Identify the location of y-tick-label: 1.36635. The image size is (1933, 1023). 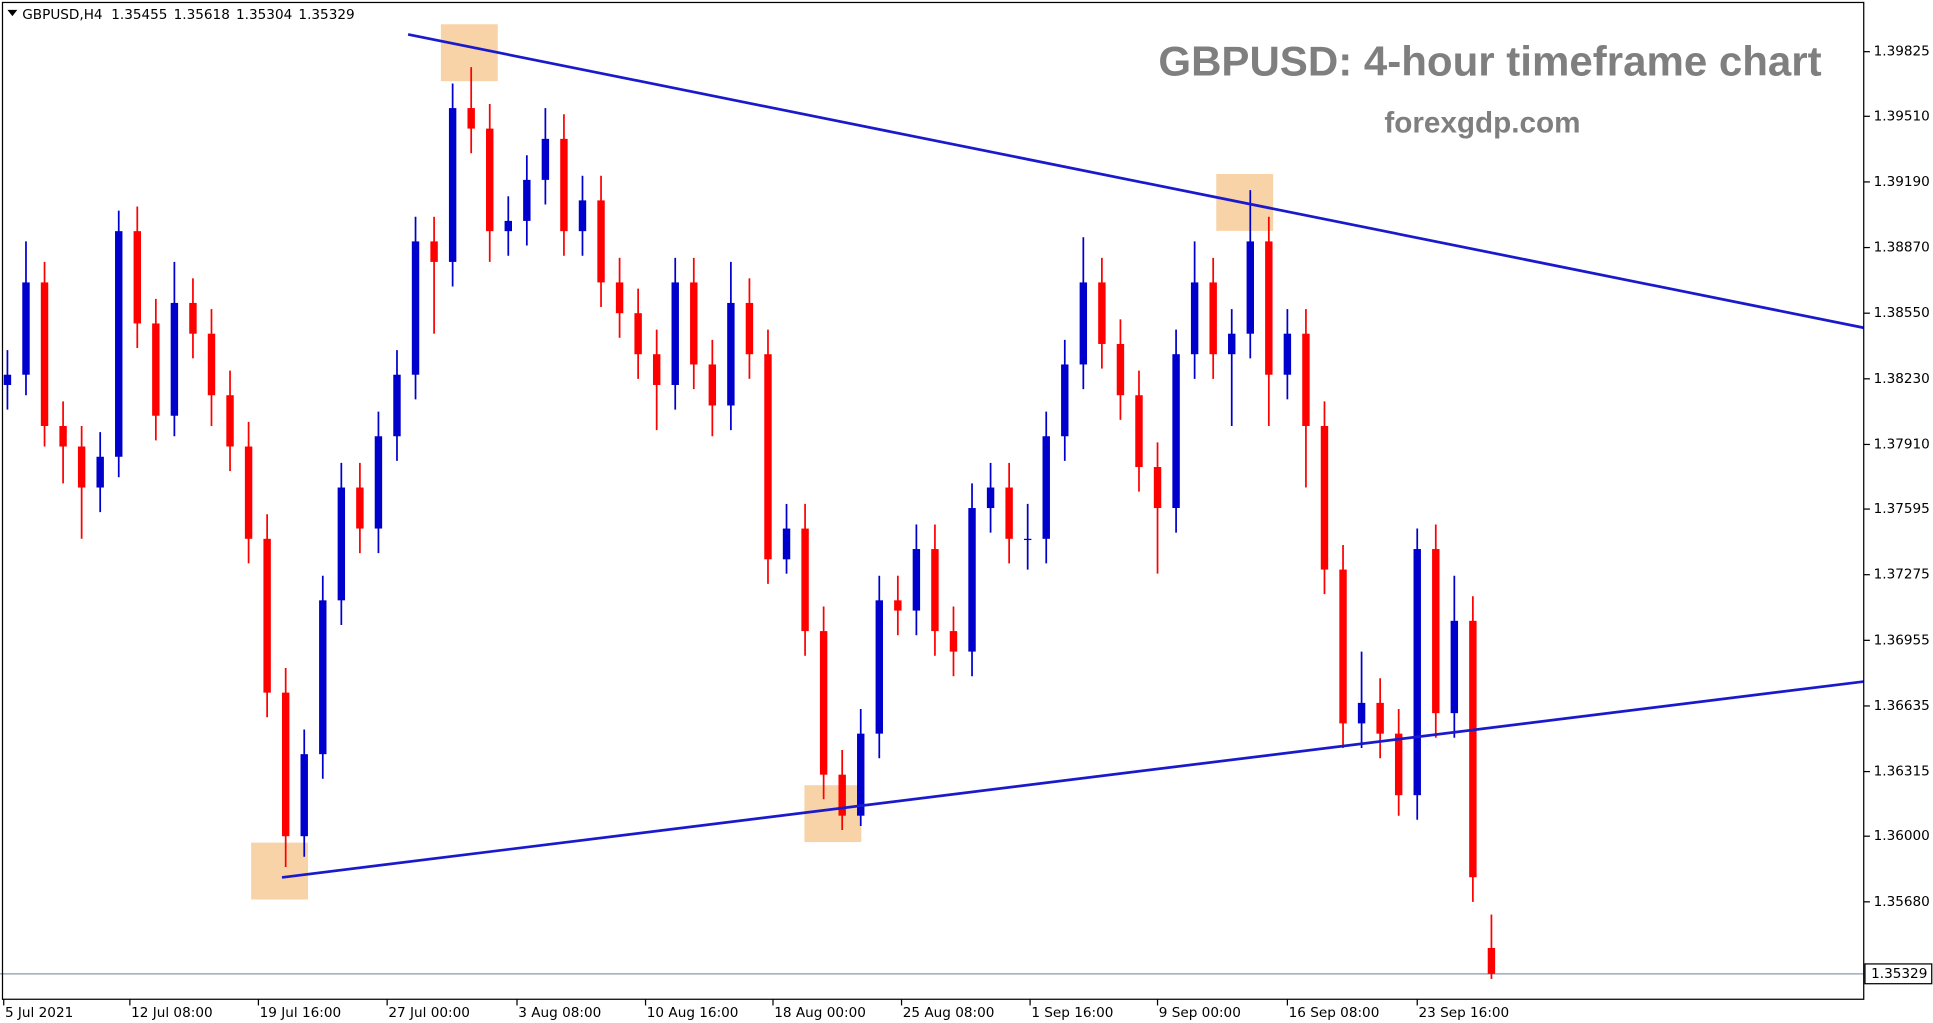
(1902, 706).